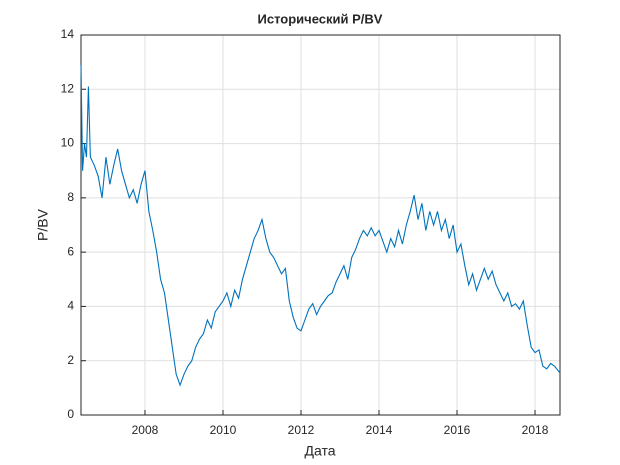 Image resolution: width=620 pixels, height=465 pixels. Describe the element at coordinates (70, 360) in the screenshot. I see `y-tick-label: 2` at that location.